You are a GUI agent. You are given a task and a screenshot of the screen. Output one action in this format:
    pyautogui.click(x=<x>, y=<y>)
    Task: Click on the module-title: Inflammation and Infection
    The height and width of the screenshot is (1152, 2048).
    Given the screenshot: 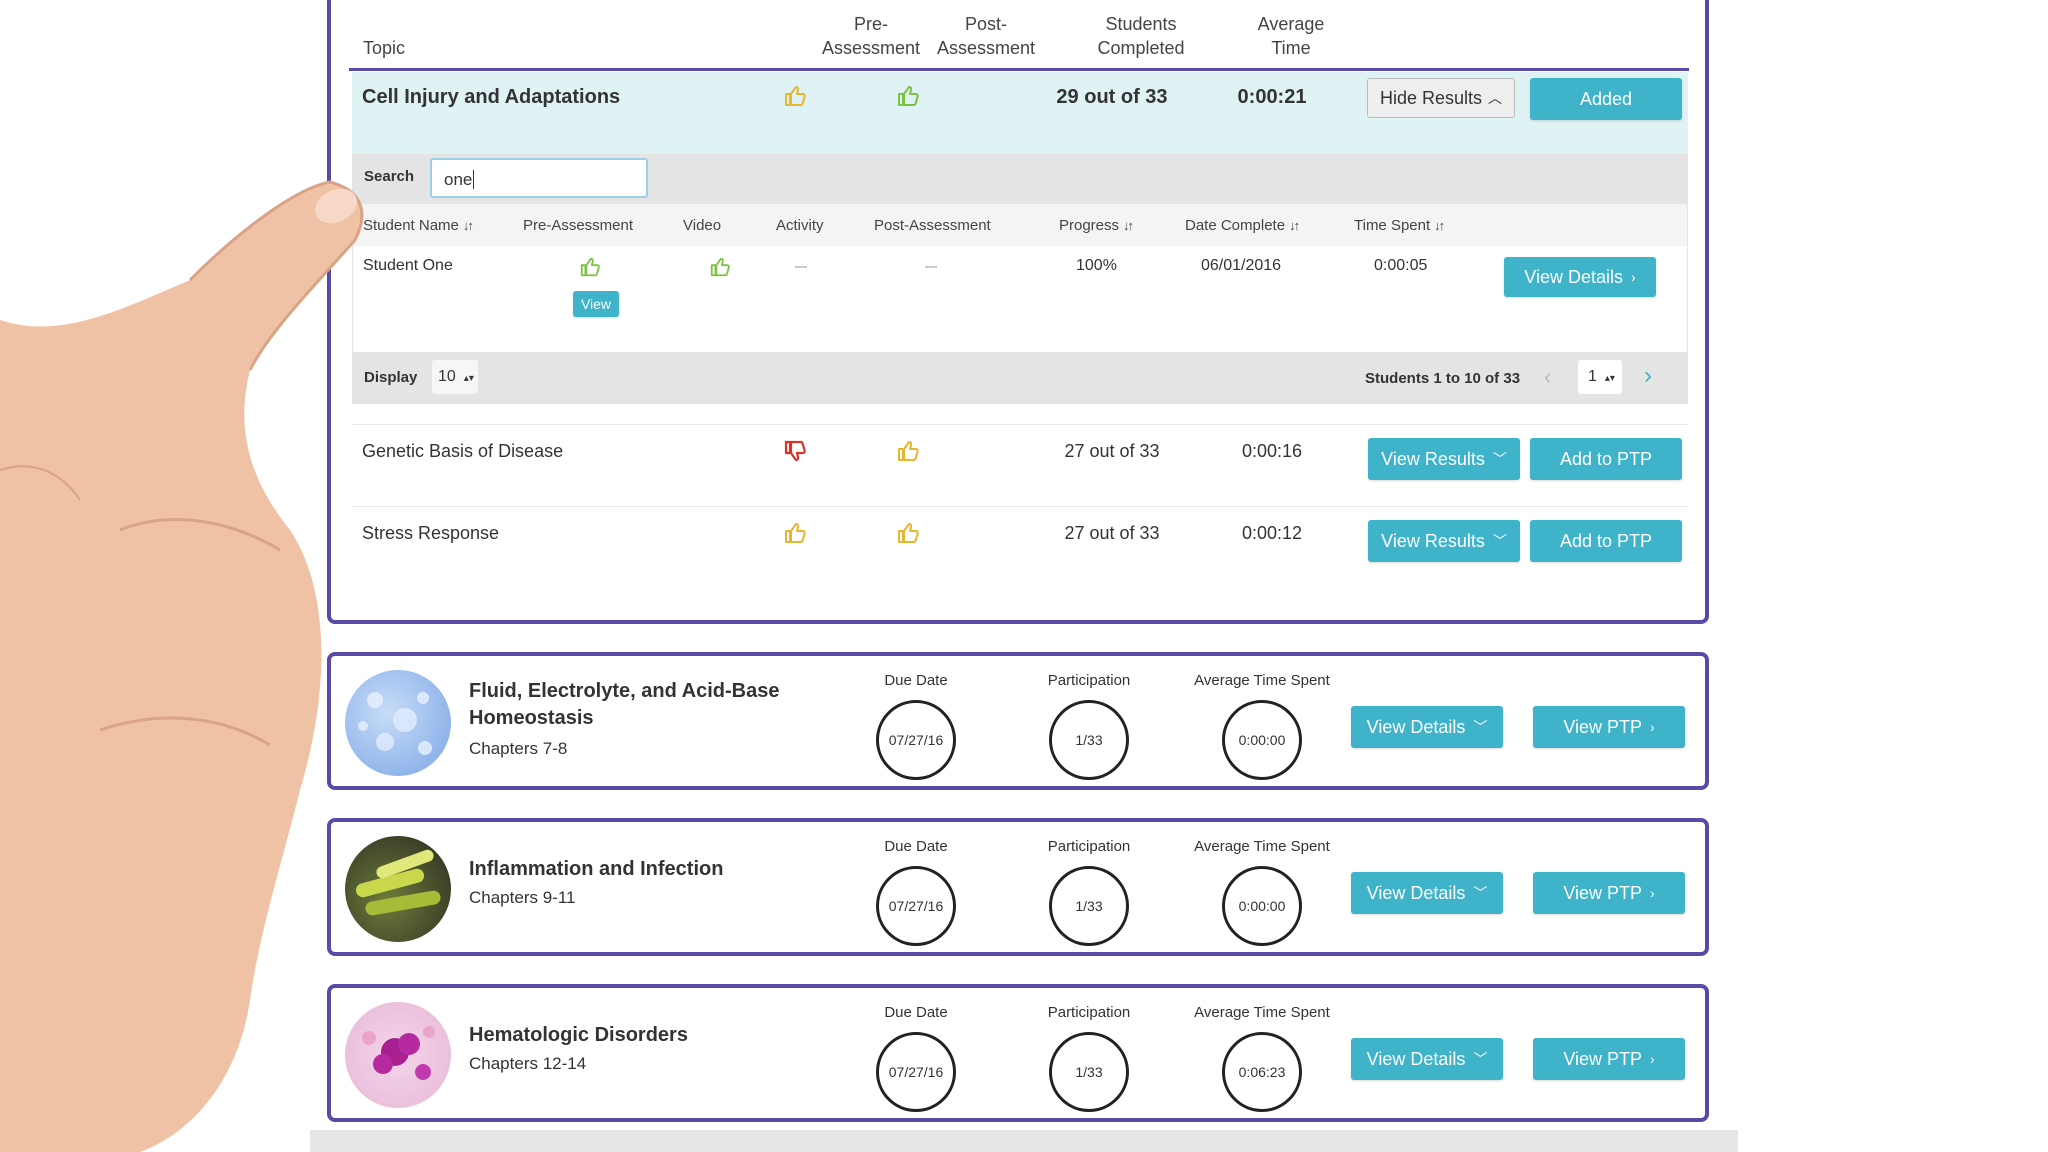 What is the action you would take?
    pyautogui.click(x=596, y=869)
    